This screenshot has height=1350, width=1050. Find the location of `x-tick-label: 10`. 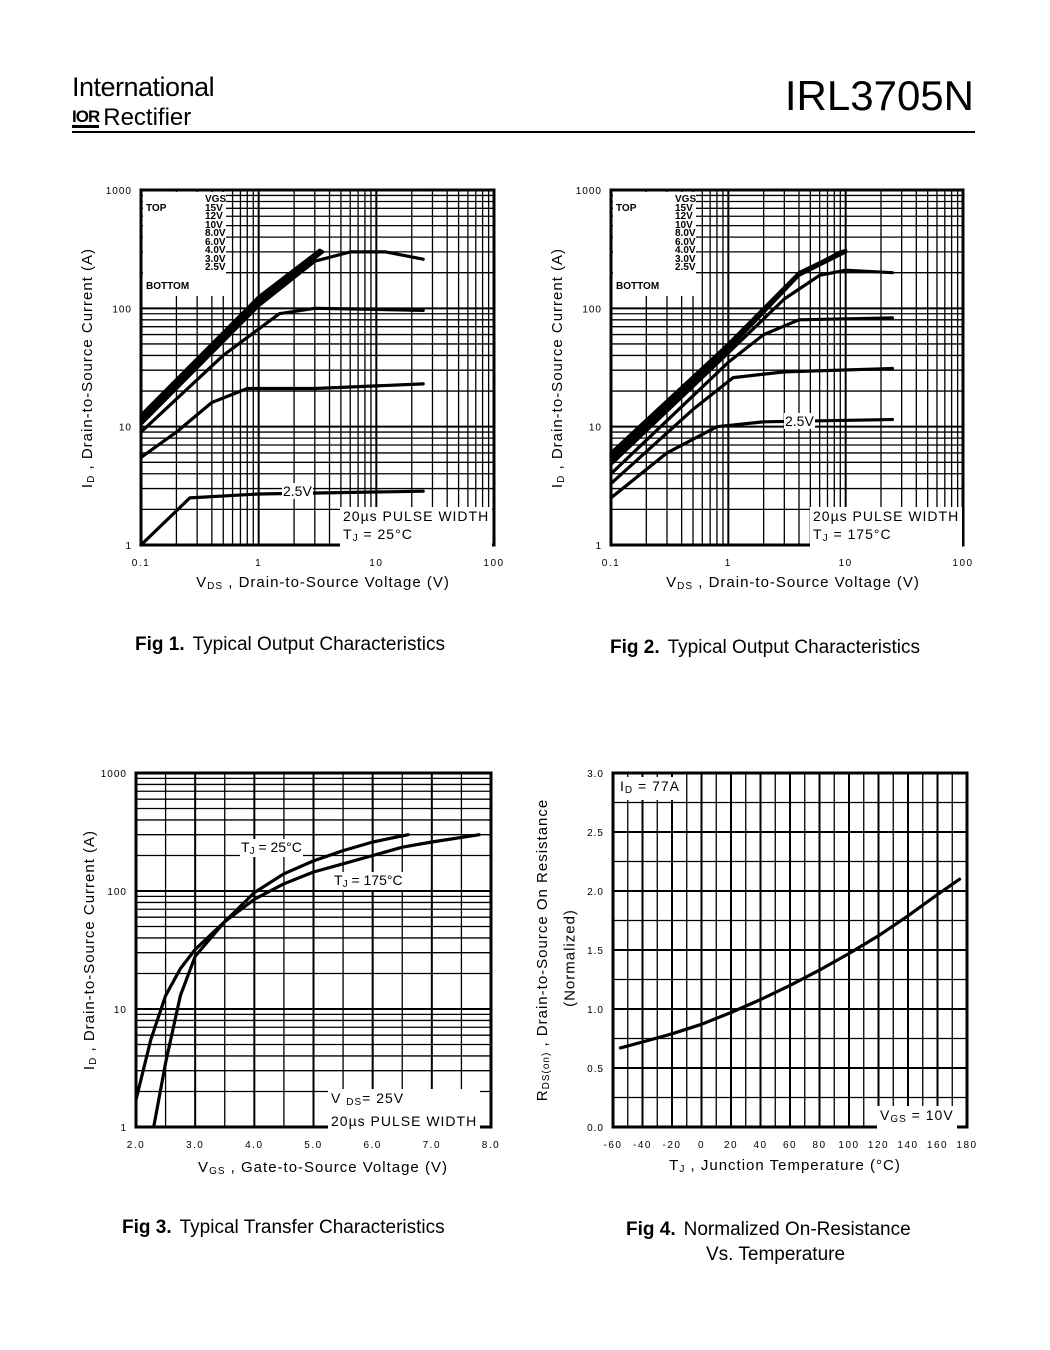

x-tick-label: 10 is located at coordinates (376, 563).